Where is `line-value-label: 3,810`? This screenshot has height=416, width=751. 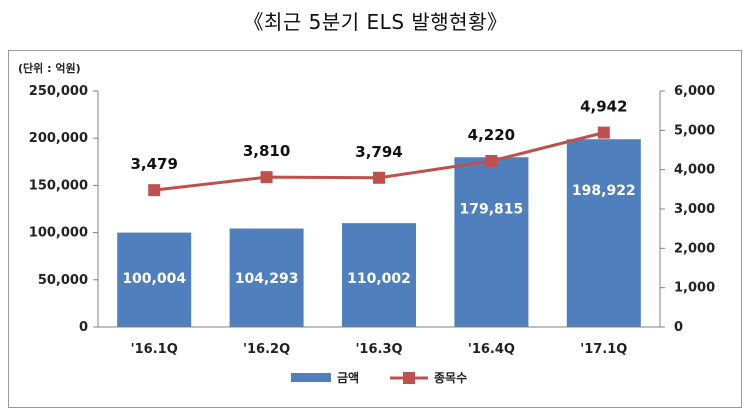
line-value-label: 3,810 is located at coordinates (266, 151).